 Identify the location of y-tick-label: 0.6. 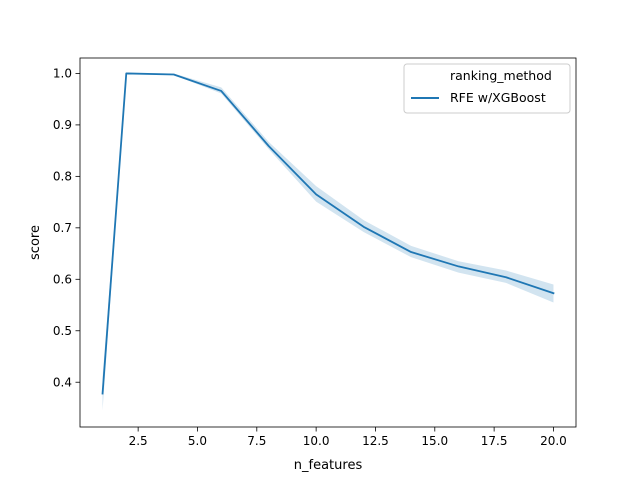
(62, 280).